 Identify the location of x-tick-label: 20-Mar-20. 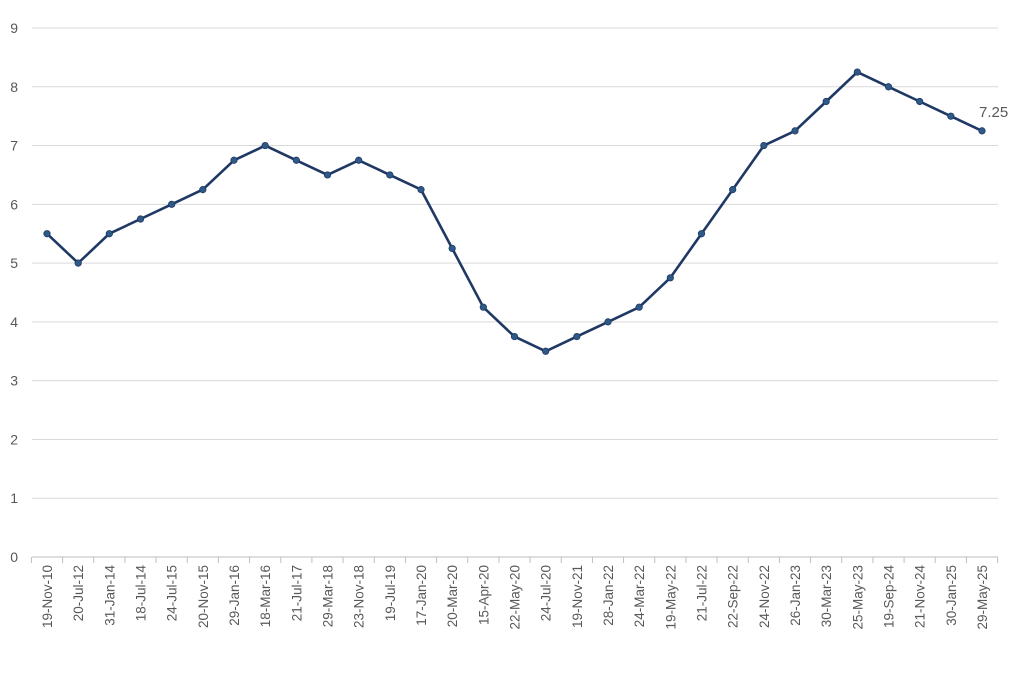
(452, 596).